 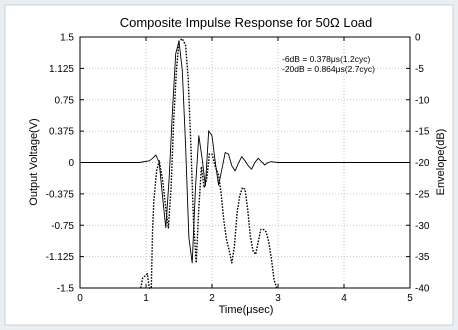 I want to click on x-tick-label: 5, so click(x=410, y=298).